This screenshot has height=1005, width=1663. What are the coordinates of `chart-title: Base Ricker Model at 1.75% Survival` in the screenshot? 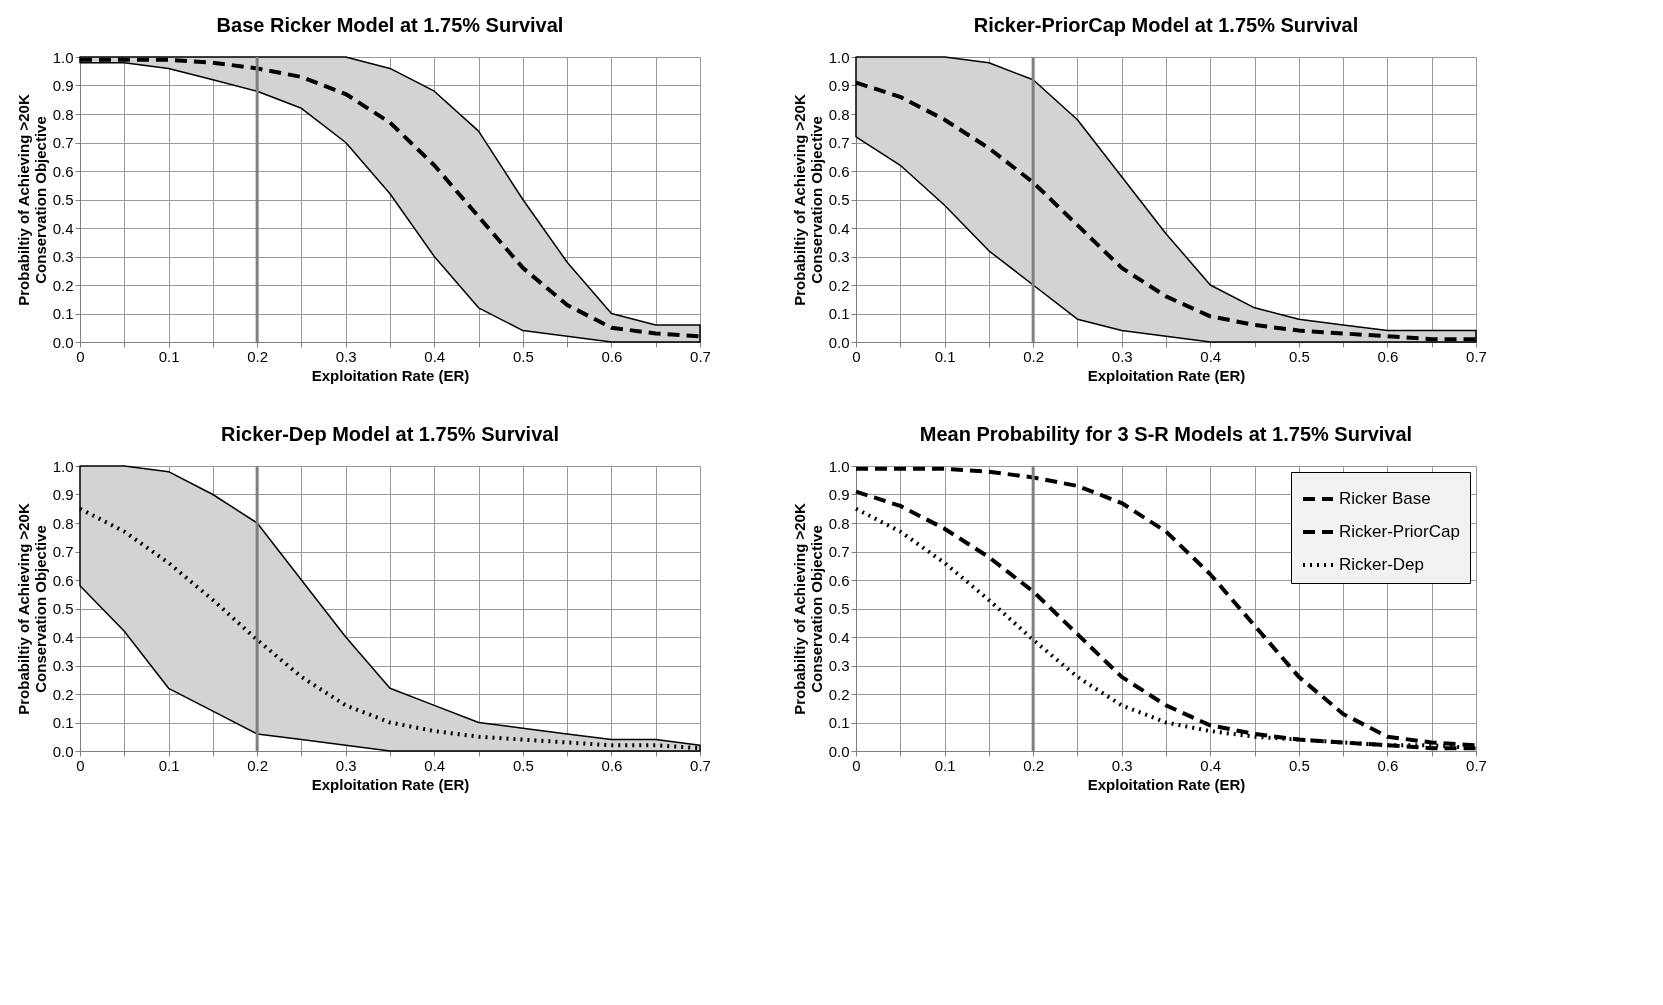 It's located at (390, 25).